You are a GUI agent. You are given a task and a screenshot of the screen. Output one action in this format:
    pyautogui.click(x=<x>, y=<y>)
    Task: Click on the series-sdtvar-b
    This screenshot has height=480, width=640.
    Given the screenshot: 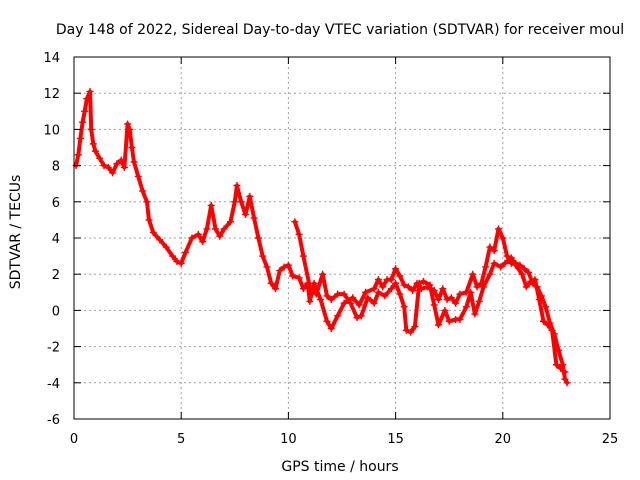 What is the action you would take?
    pyautogui.click(x=430, y=297)
    